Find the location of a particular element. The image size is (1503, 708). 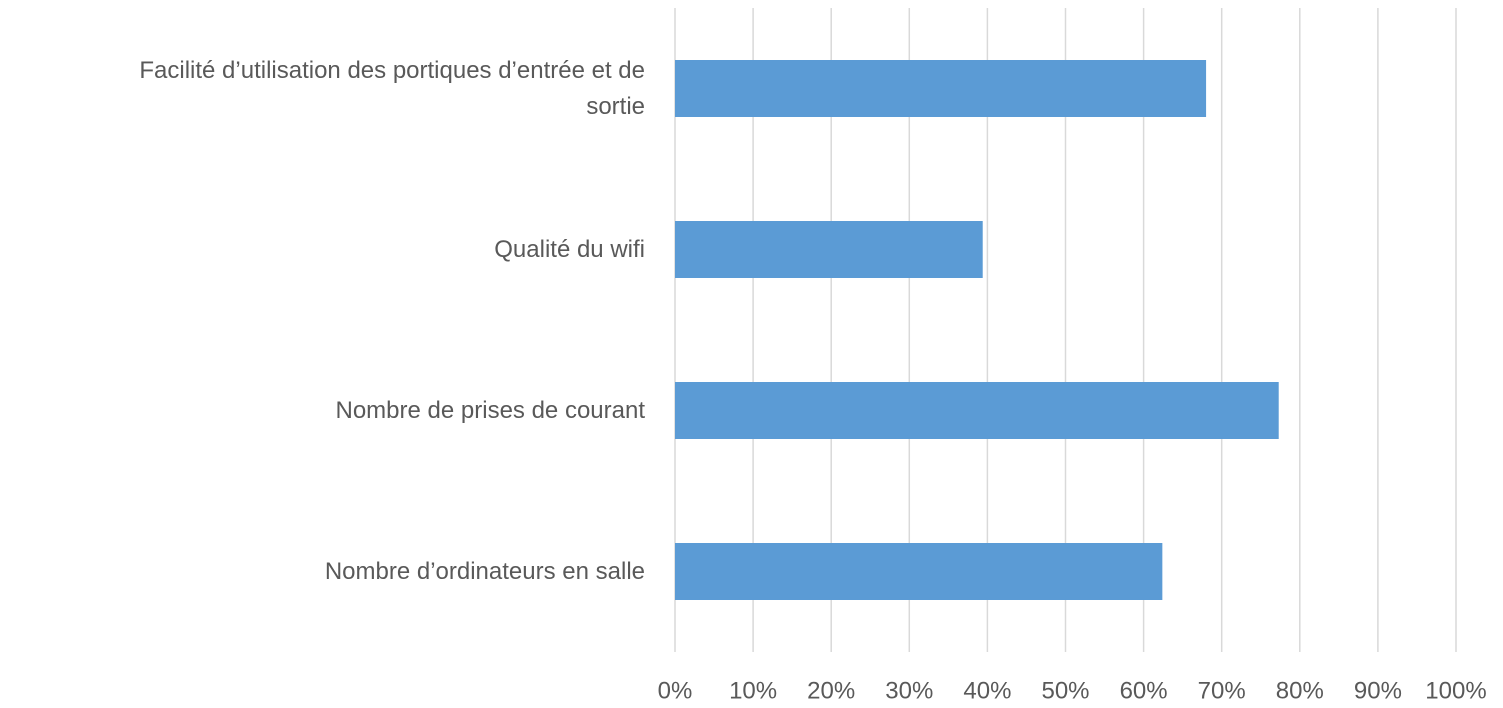

x-tick-label: 40% is located at coordinates (987, 690).